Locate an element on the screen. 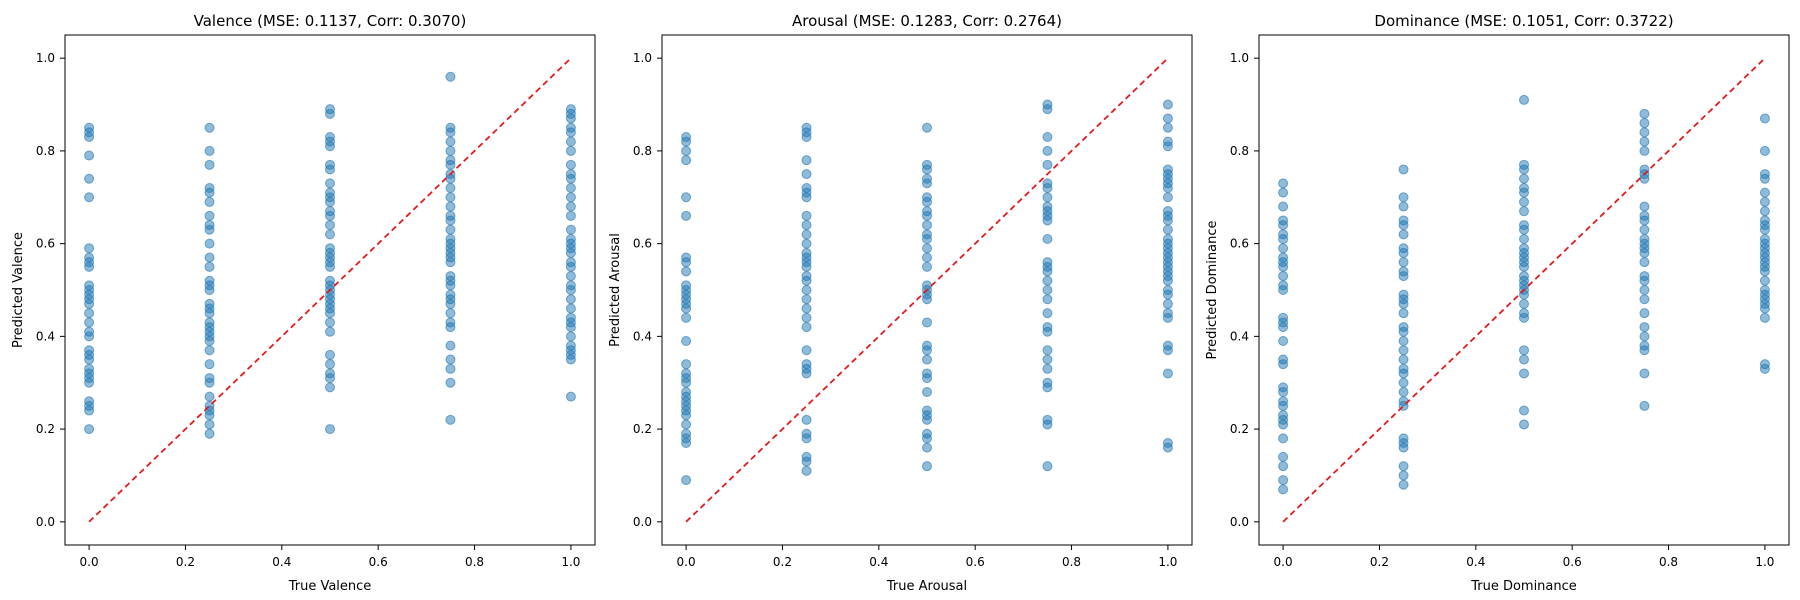 This screenshot has width=1800, height=600. x-tick-label: 0.2 is located at coordinates (782, 562).